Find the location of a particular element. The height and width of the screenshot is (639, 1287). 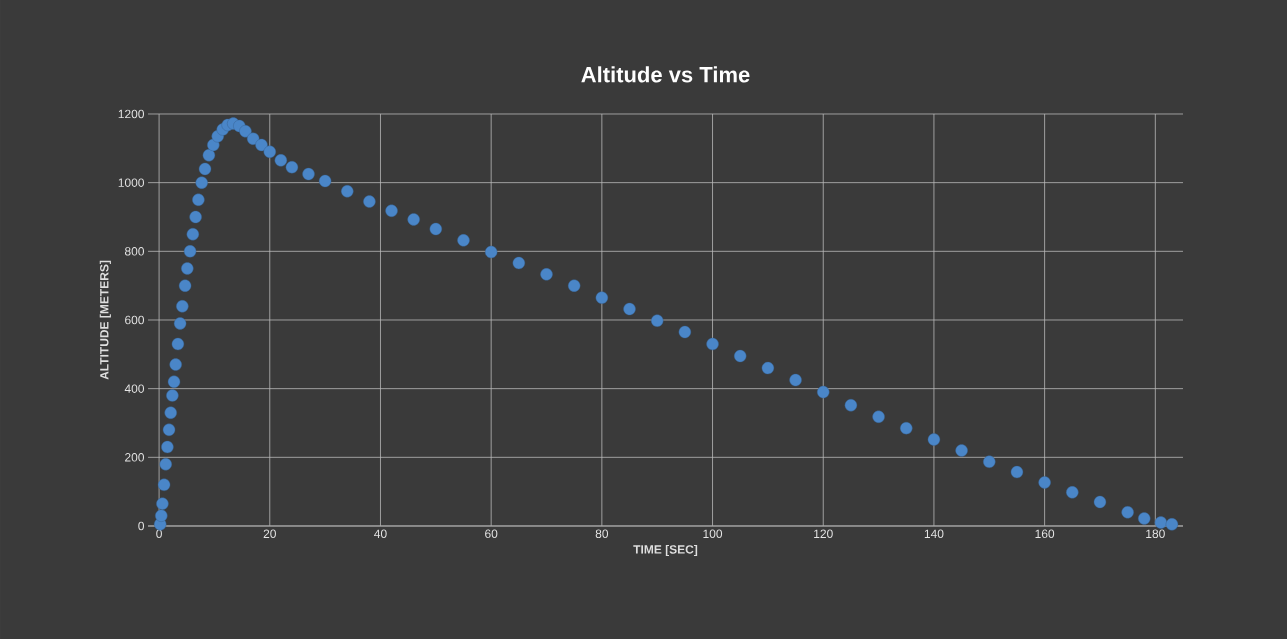

x-tick-label: 20 is located at coordinates (269, 534).